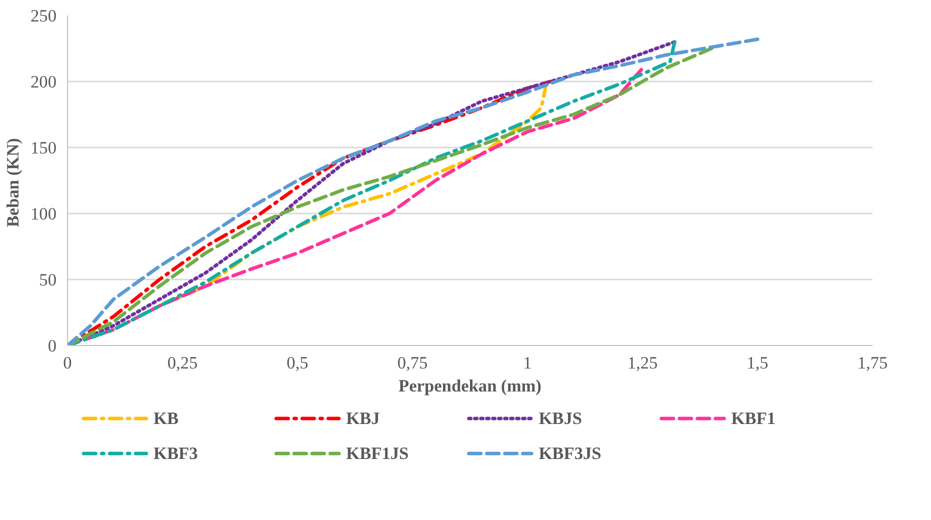 The image size is (931, 520). What do you see at coordinates (166, 418) in the screenshot?
I see `legend-label: KB` at bounding box center [166, 418].